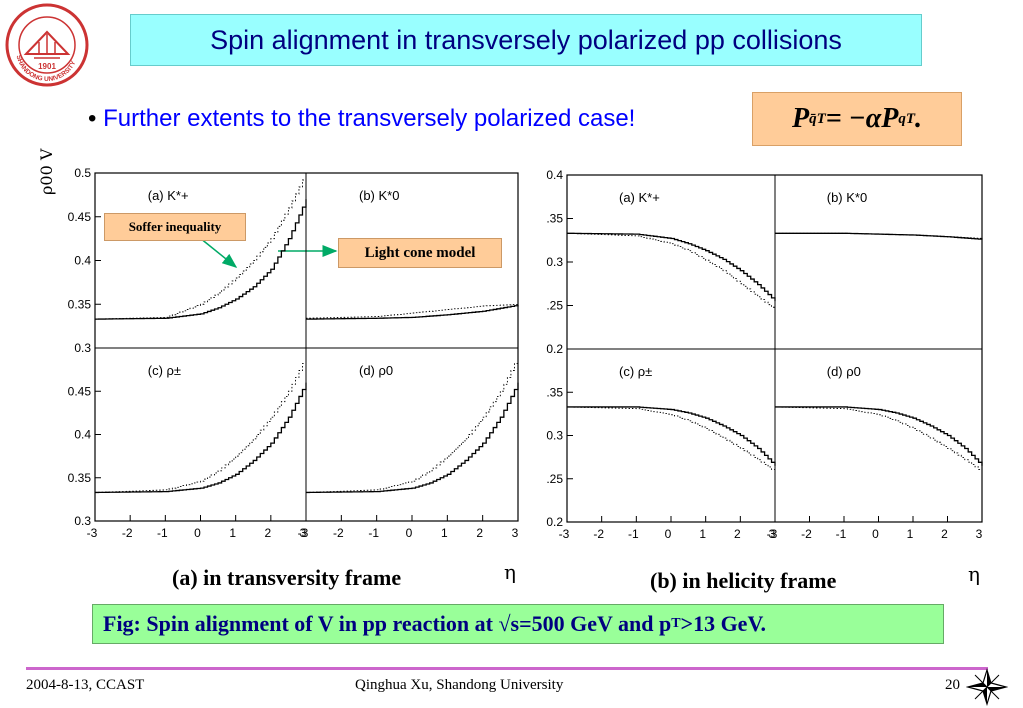 The image size is (1023, 708). Describe the element at coordinates (47, 45) in the screenshot. I see `shandong-university-logo: 1901 SHANDONG UNIVERSITY` at that location.